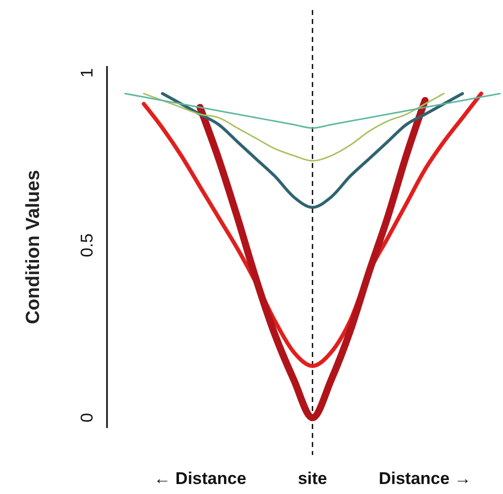 The image size is (503, 494). I want to click on y-axis-title: Condition Values, so click(33, 247).